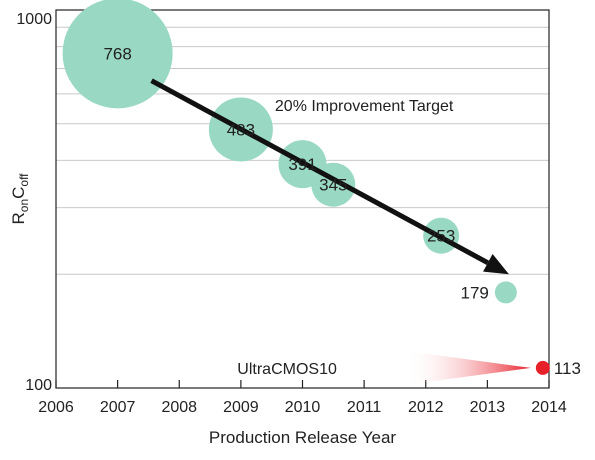 The width and height of the screenshot is (595, 460). What do you see at coordinates (241, 129) in the screenshot?
I see `data-label-483: 483` at bounding box center [241, 129].